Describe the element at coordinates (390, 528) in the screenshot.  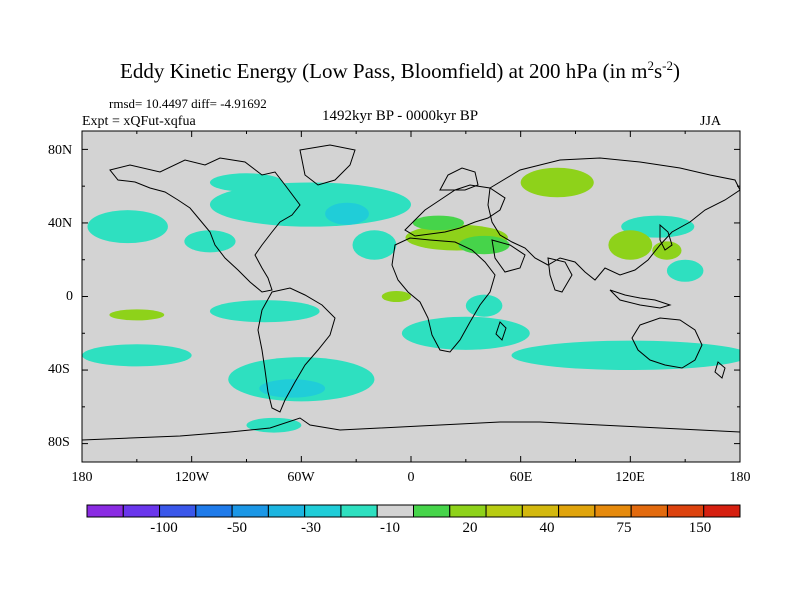
I see `colorbar-label: -10` at that location.